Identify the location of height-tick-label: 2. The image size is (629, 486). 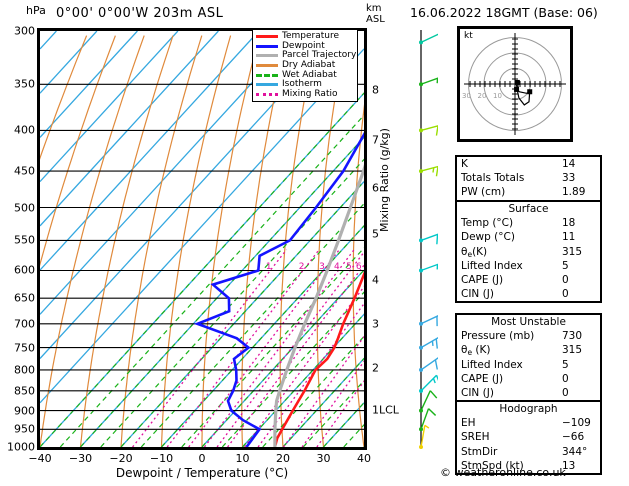
(375, 368).